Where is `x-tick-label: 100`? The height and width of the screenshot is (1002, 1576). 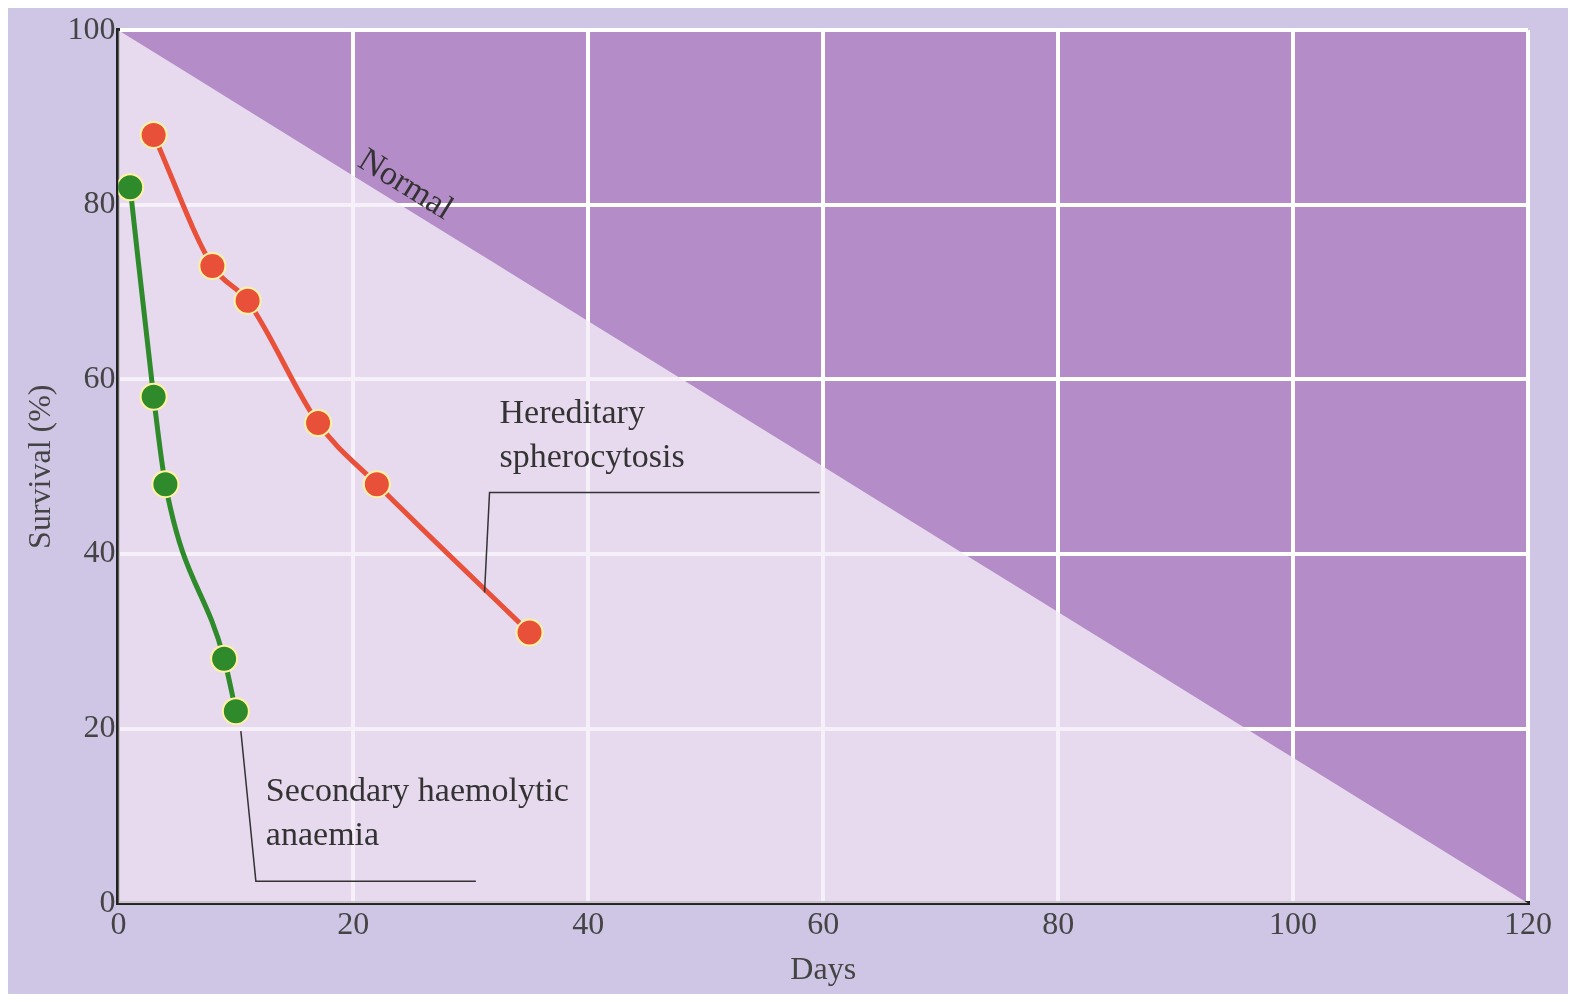
x-tick-label: 100 is located at coordinates (1293, 922).